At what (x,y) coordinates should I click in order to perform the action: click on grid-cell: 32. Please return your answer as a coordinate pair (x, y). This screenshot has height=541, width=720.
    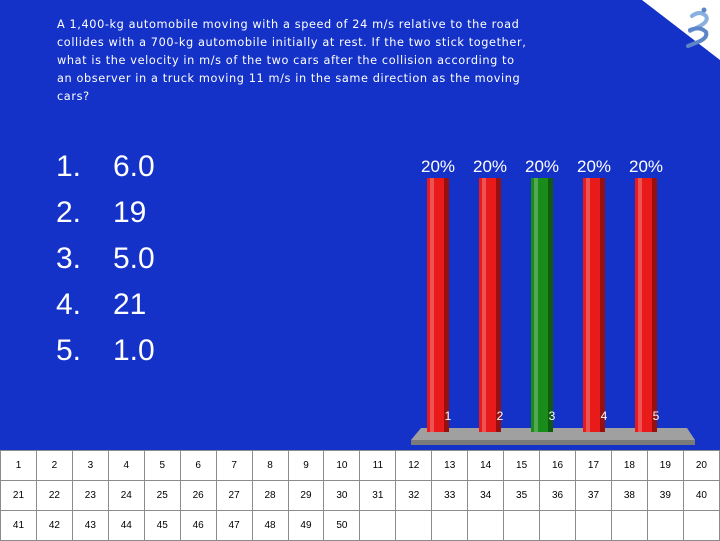
    Looking at the image, I should click on (414, 495).